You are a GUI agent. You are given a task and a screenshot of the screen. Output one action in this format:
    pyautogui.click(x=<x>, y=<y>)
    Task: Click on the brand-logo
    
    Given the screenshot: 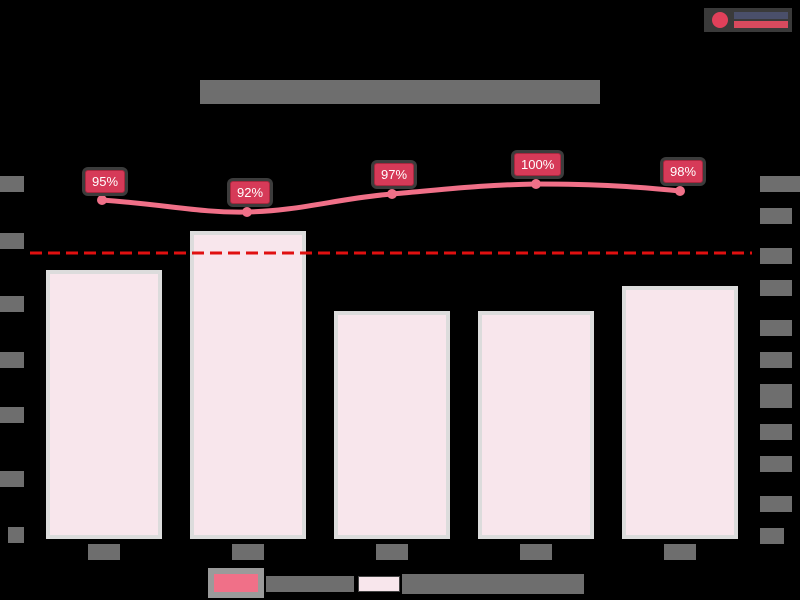 What is the action you would take?
    pyautogui.click(x=748, y=20)
    